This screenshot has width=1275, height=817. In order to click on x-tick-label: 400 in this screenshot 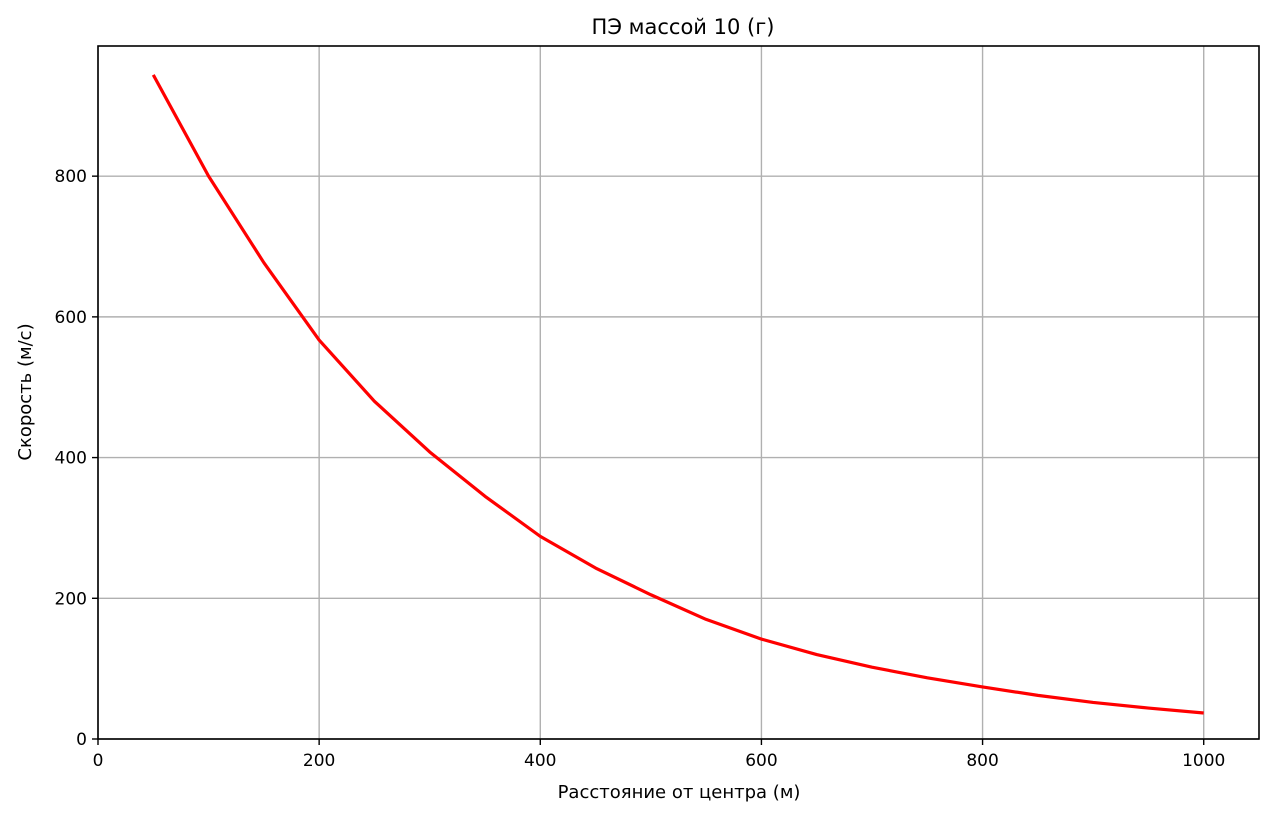, I will do `click(540, 761)`.